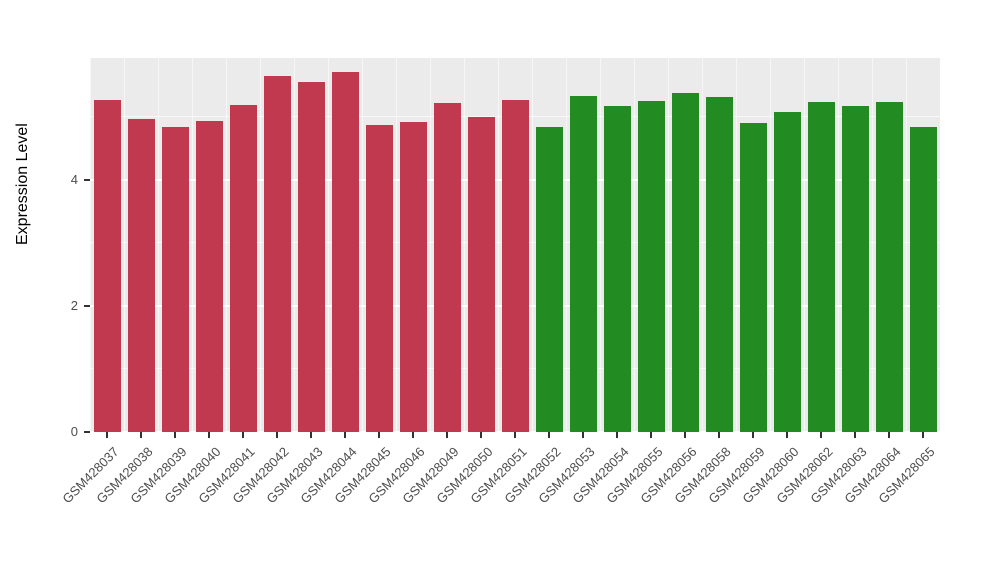 This screenshot has height=580, width=1000. I want to click on bar-GSM428063, so click(855, 269).